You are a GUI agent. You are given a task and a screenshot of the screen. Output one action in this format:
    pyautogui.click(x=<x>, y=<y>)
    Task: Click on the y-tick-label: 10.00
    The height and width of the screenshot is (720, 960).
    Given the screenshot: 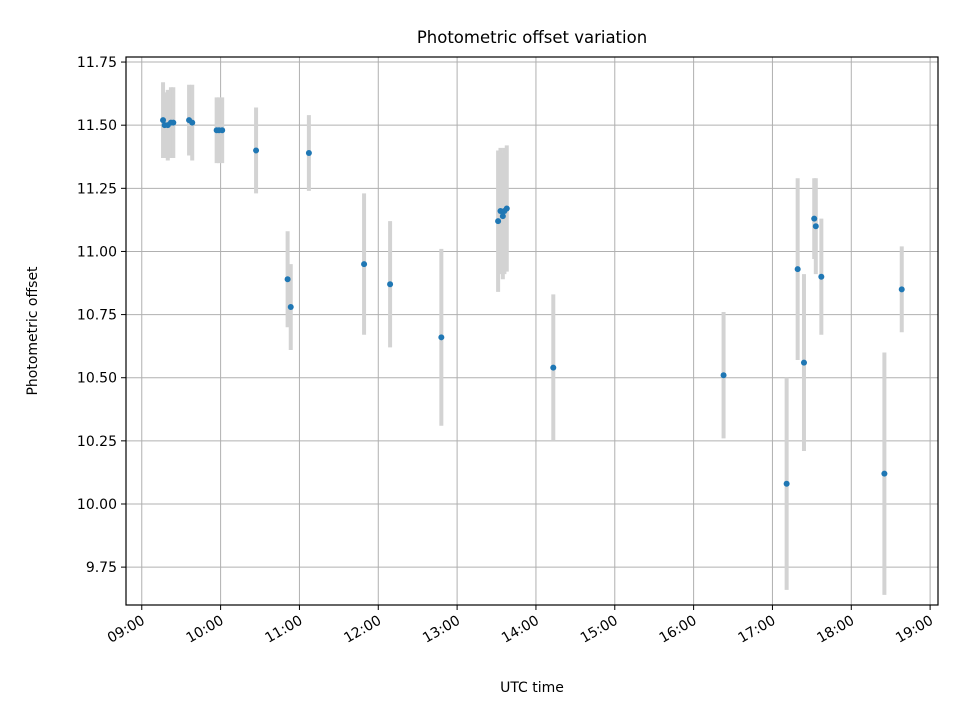 What is the action you would take?
    pyautogui.click(x=97, y=505)
    